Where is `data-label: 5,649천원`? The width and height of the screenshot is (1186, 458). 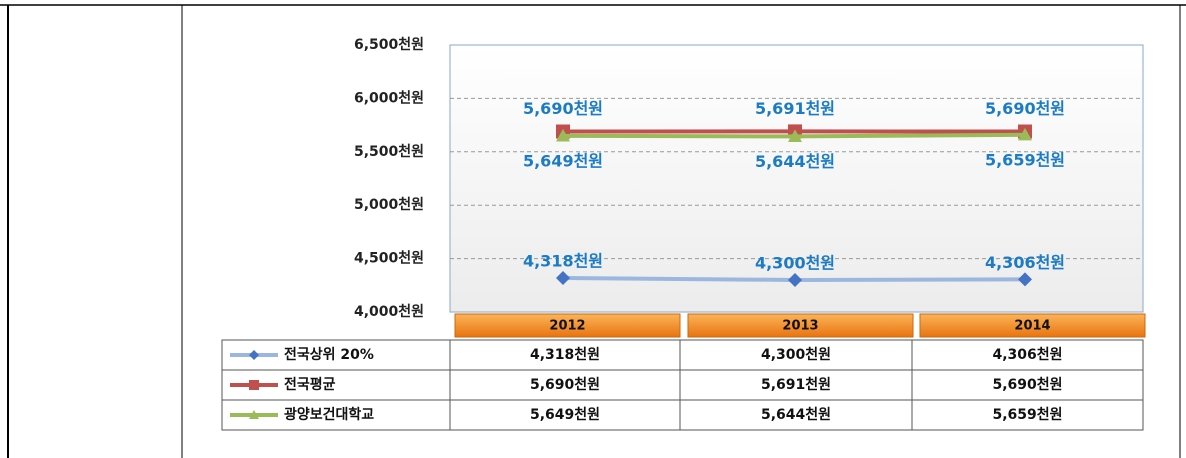
data-label: 5,649천원 is located at coordinates (563, 160).